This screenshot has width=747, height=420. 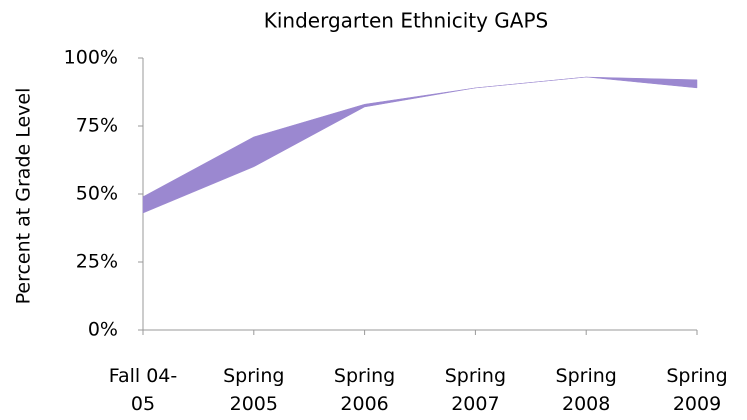 What do you see at coordinates (586, 390) in the screenshot?
I see `x-tick-label: Spring 2008` at bounding box center [586, 390].